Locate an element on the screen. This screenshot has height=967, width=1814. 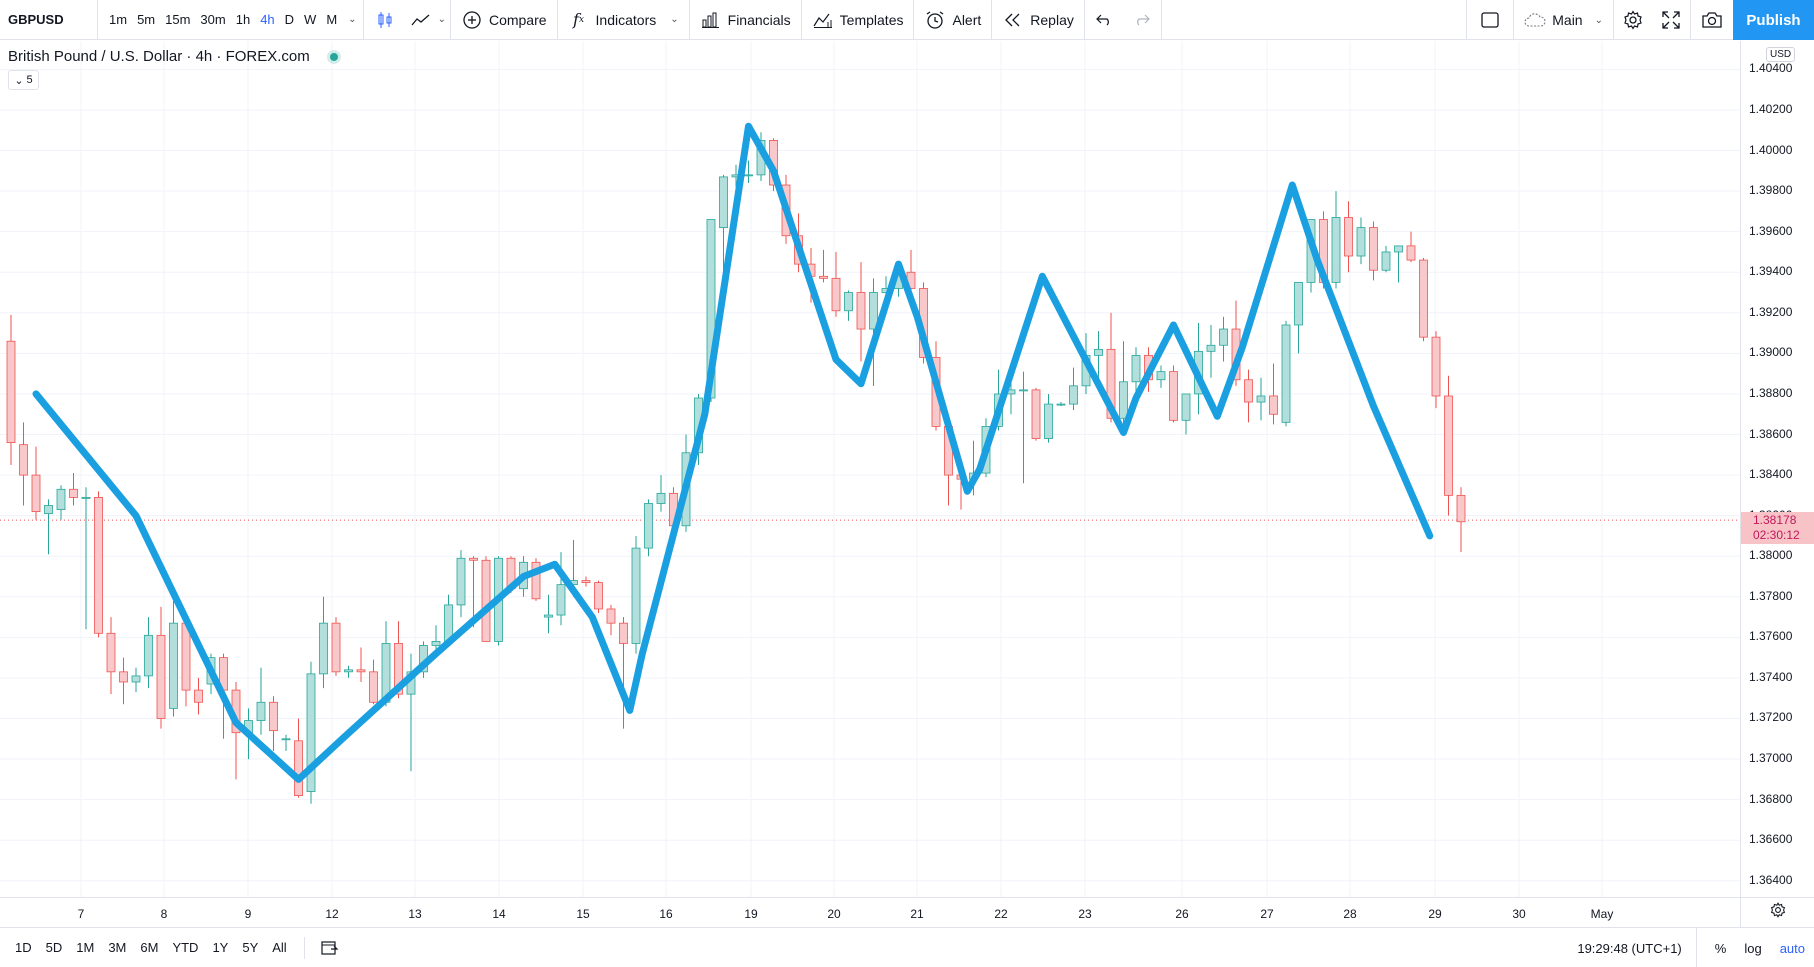
time-tick-label: 22 is located at coordinates (1001, 914).